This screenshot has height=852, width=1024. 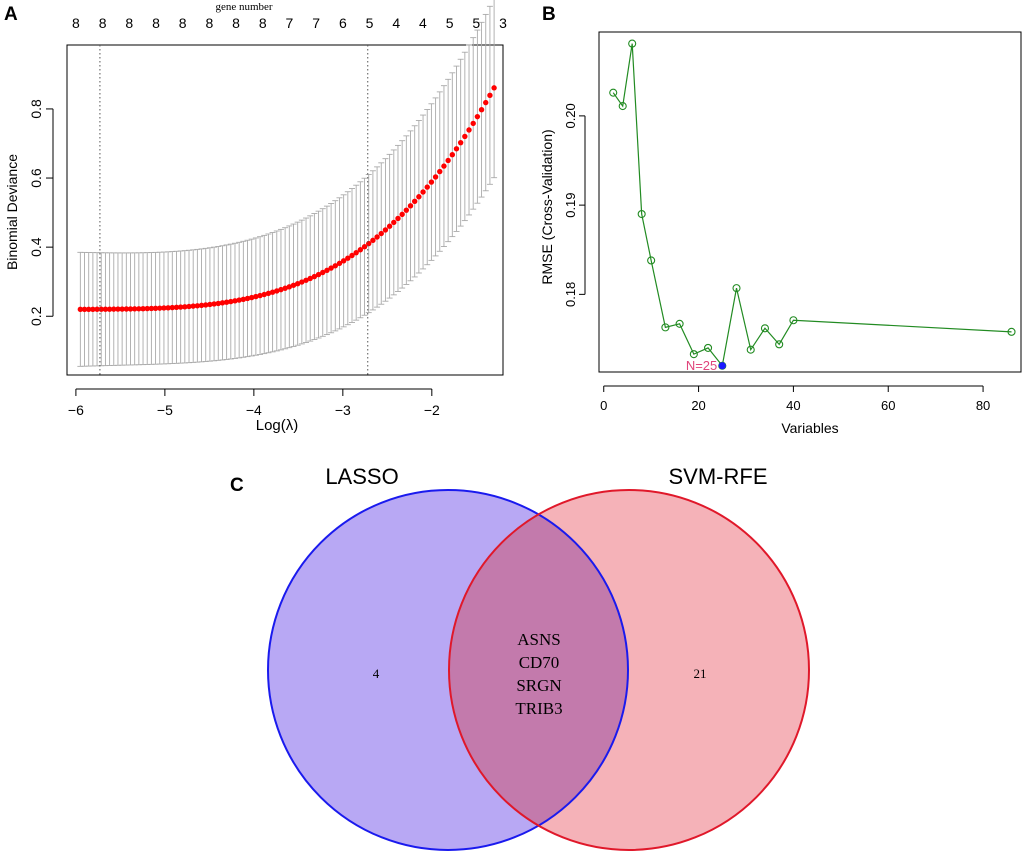 What do you see at coordinates (538, 708) in the screenshot?
I see `venn-gene-trib3: TRIB3` at bounding box center [538, 708].